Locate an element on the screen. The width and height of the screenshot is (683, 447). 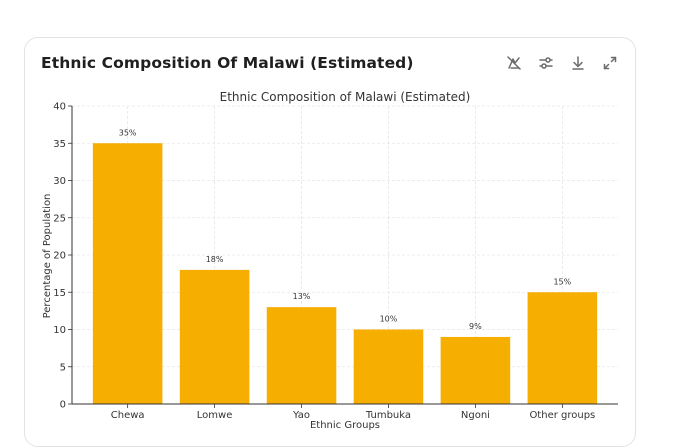
bar-data-label: 10% is located at coordinates (389, 319).